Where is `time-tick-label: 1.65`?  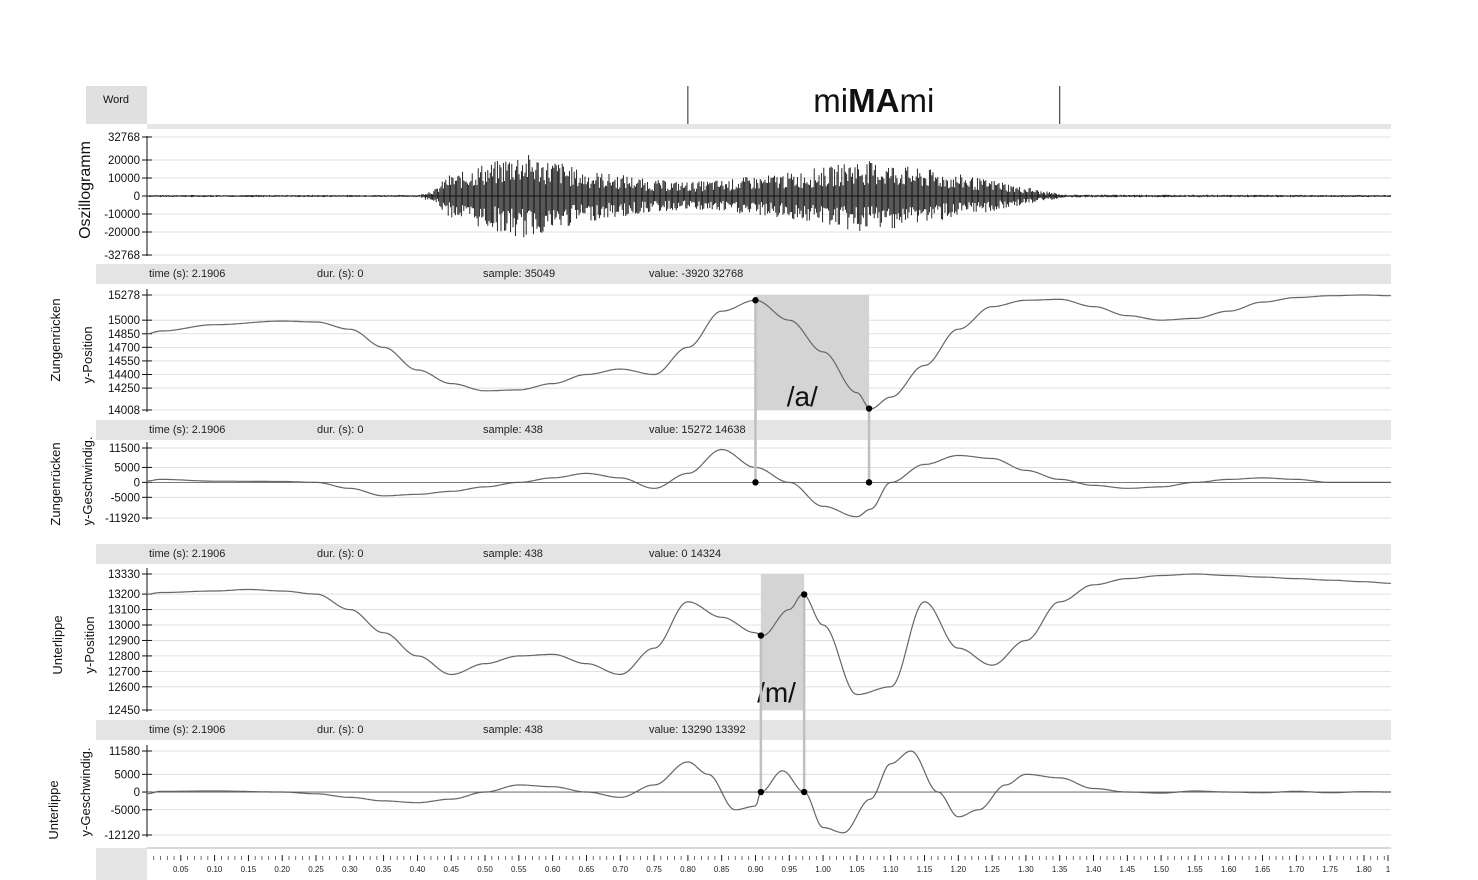
time-tick-label: 1.65 is located at coordinates (1263, 869).